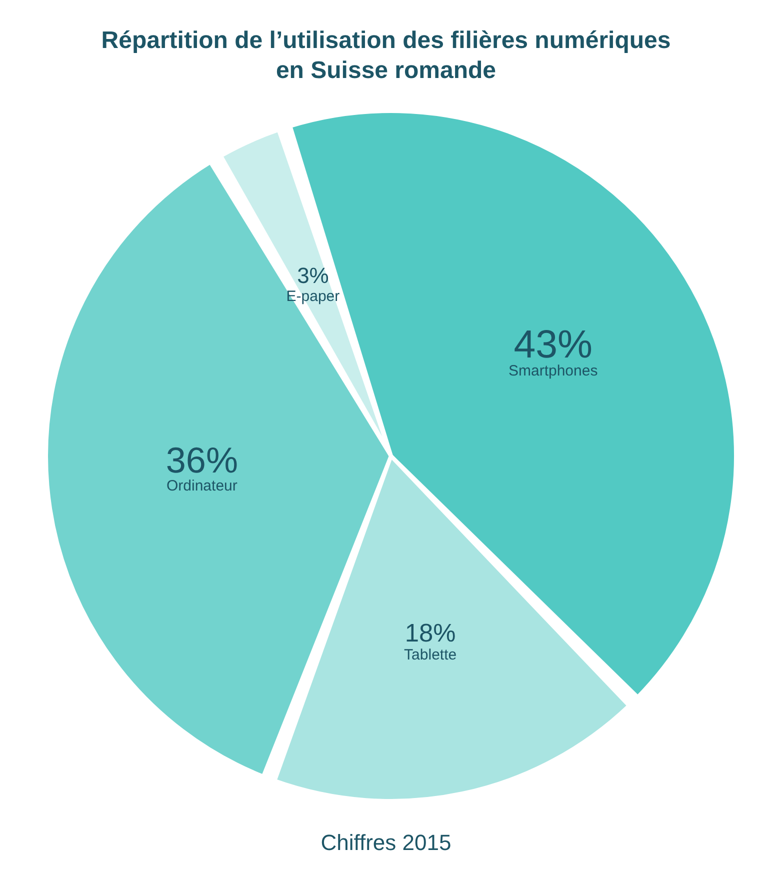 Image resolution: width=772 pixels, height=896 pixels. Describe the element at coordinates (386, 56) in the screenshot. I see `chart-title: Répartition de l’utilisation des filières numériques en Suisse romande` at that location.